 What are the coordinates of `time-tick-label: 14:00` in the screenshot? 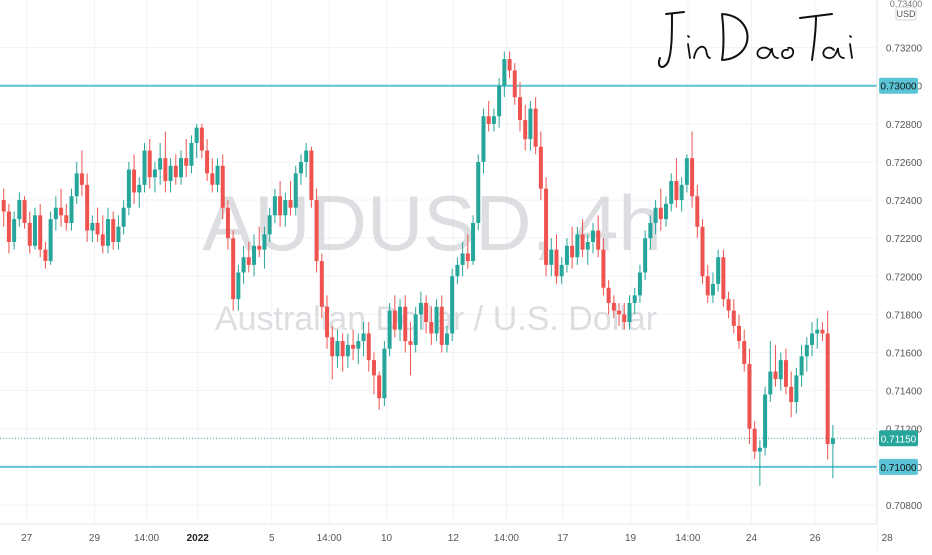 It's located at (329, 538).